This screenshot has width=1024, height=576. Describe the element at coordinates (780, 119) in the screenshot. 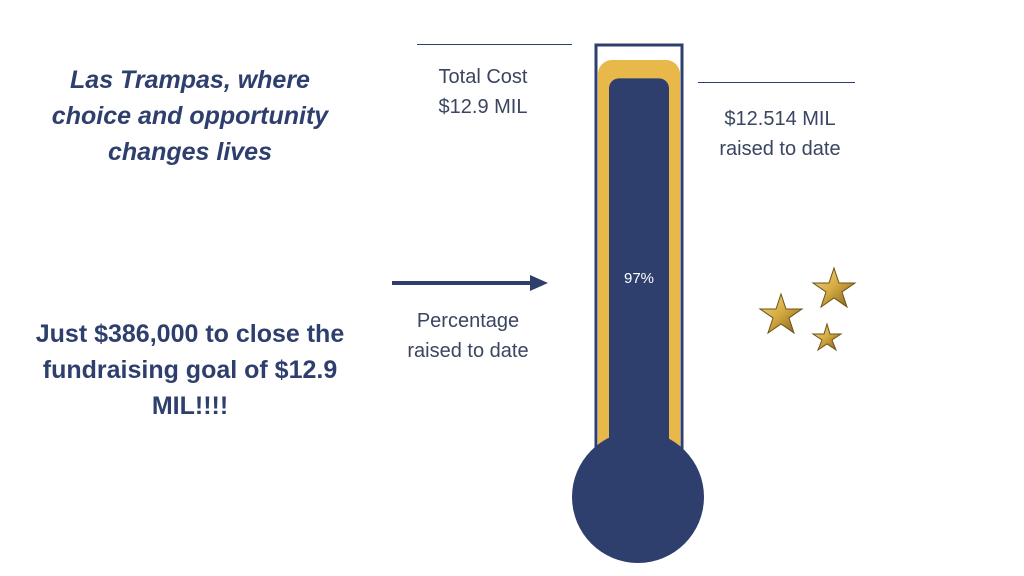

I see `raised-value: $12.514 MIL` at that location.